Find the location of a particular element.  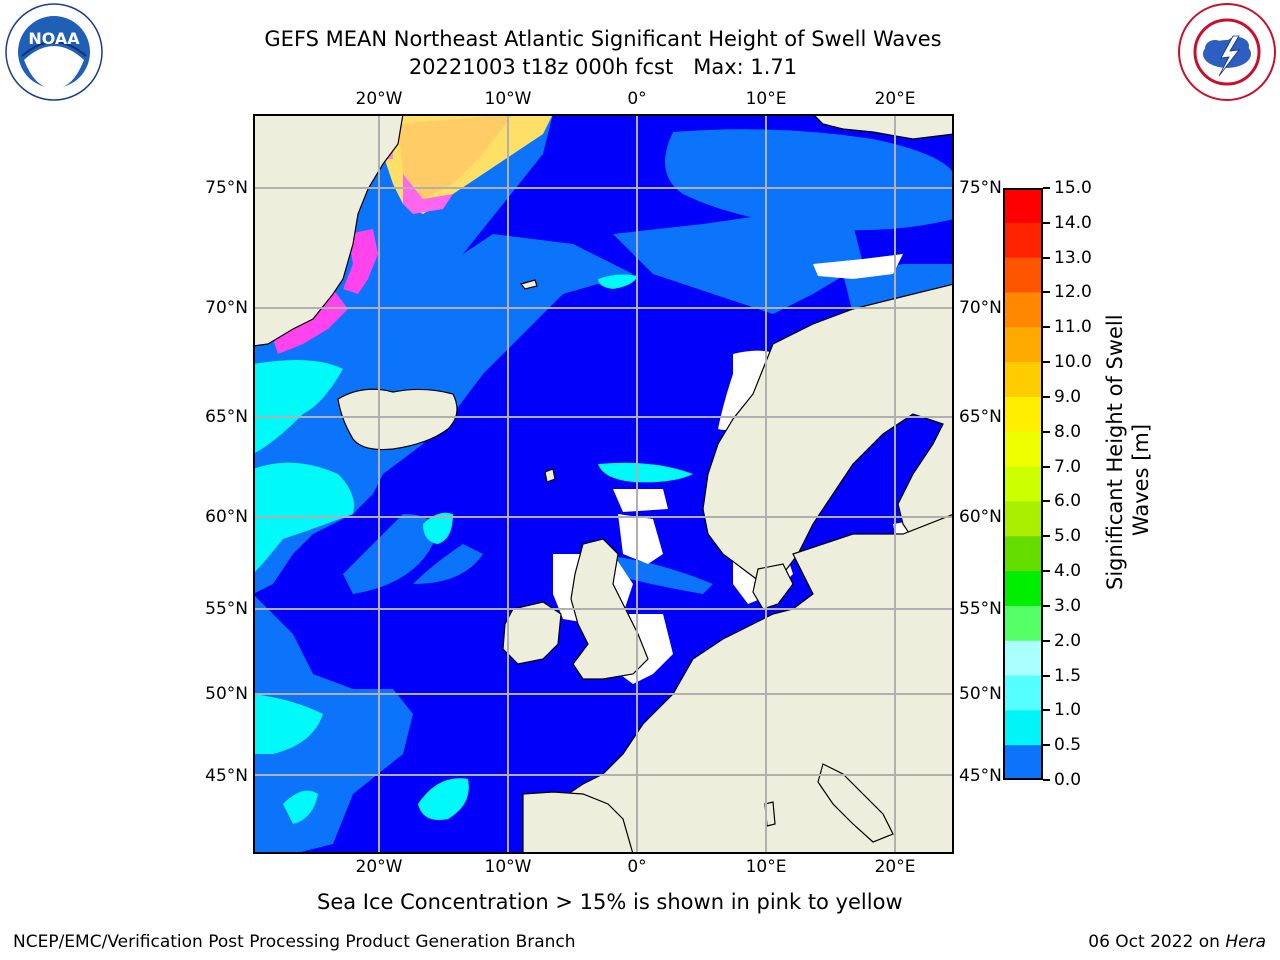

colorbar-tick-label: 8.0 is located at coordinates (1068, 431).